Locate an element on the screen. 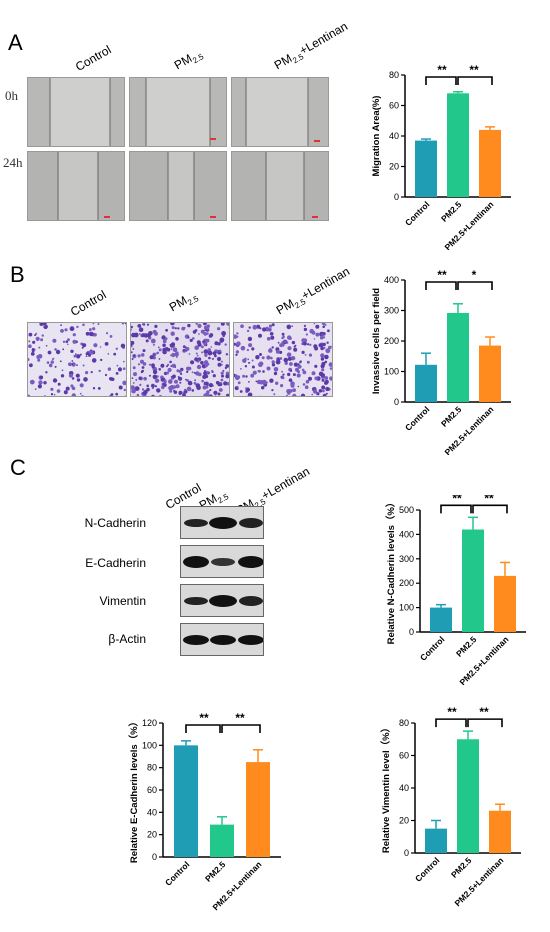 This screenshot has height=932, width=550. time-label-24h: 24h is located at coordinates (13, 162).